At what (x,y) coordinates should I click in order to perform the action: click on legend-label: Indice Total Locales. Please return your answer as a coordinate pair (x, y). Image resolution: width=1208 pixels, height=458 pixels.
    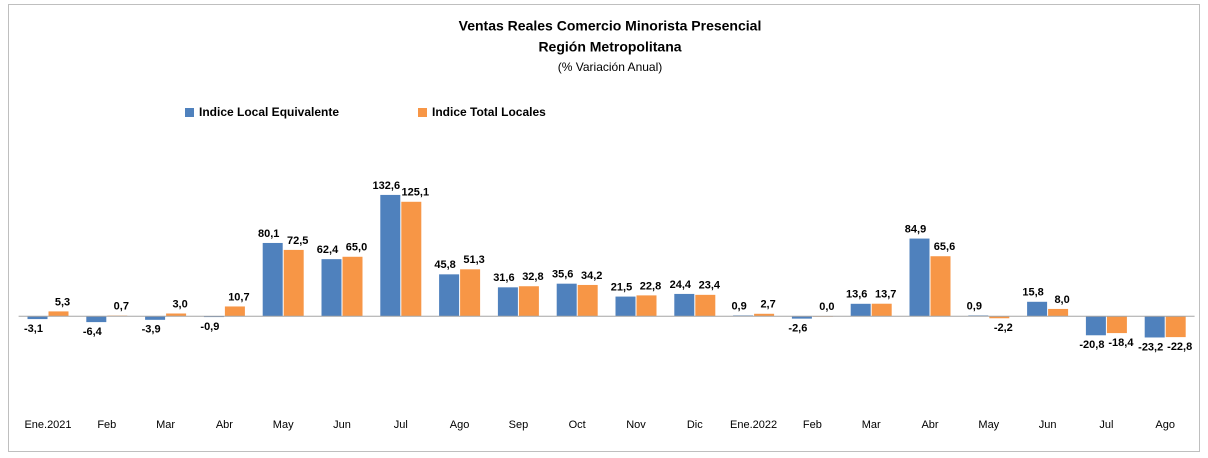
    Looking at the image, I should click on (489, 112).